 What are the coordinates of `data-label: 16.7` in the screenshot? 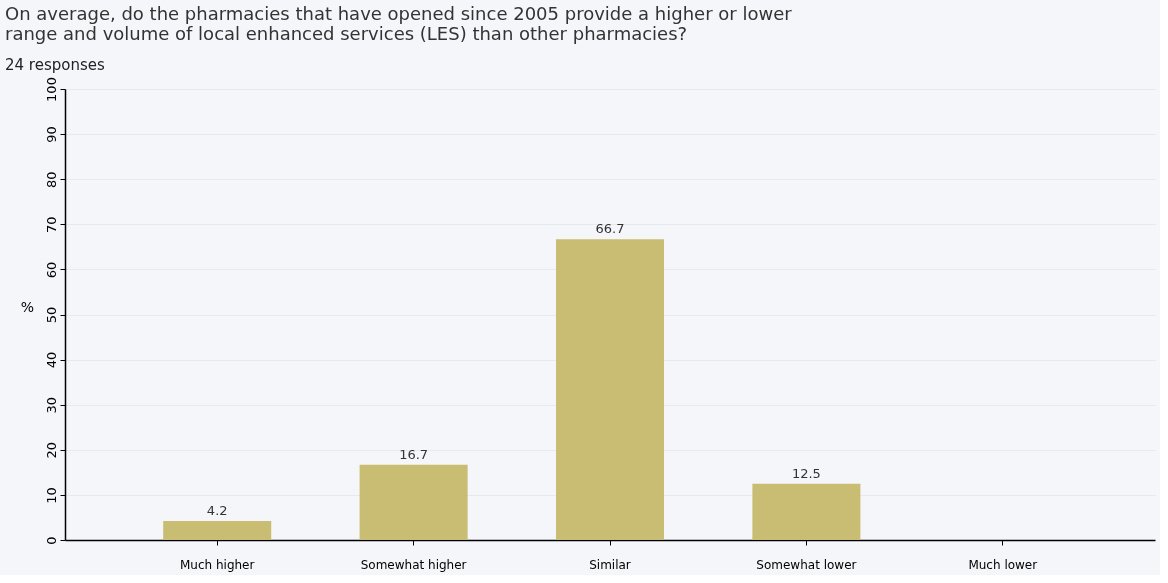 It's located at (414, 454).